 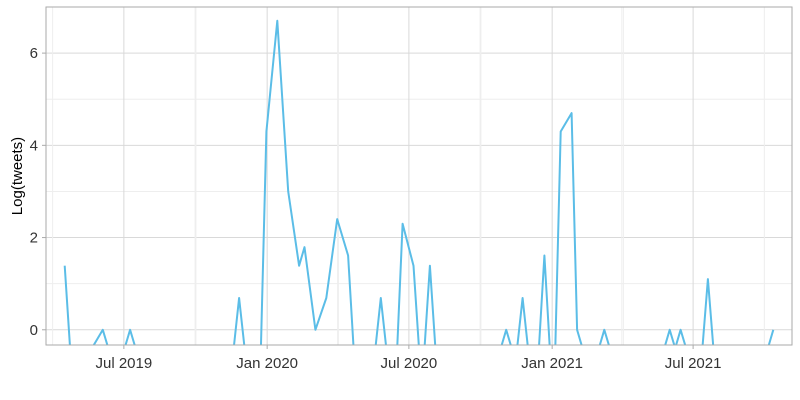 What do you see at coordinates (34, 53) in the screenshot?
I see `y-tick-label: 6` at bounding box center [34, 53].